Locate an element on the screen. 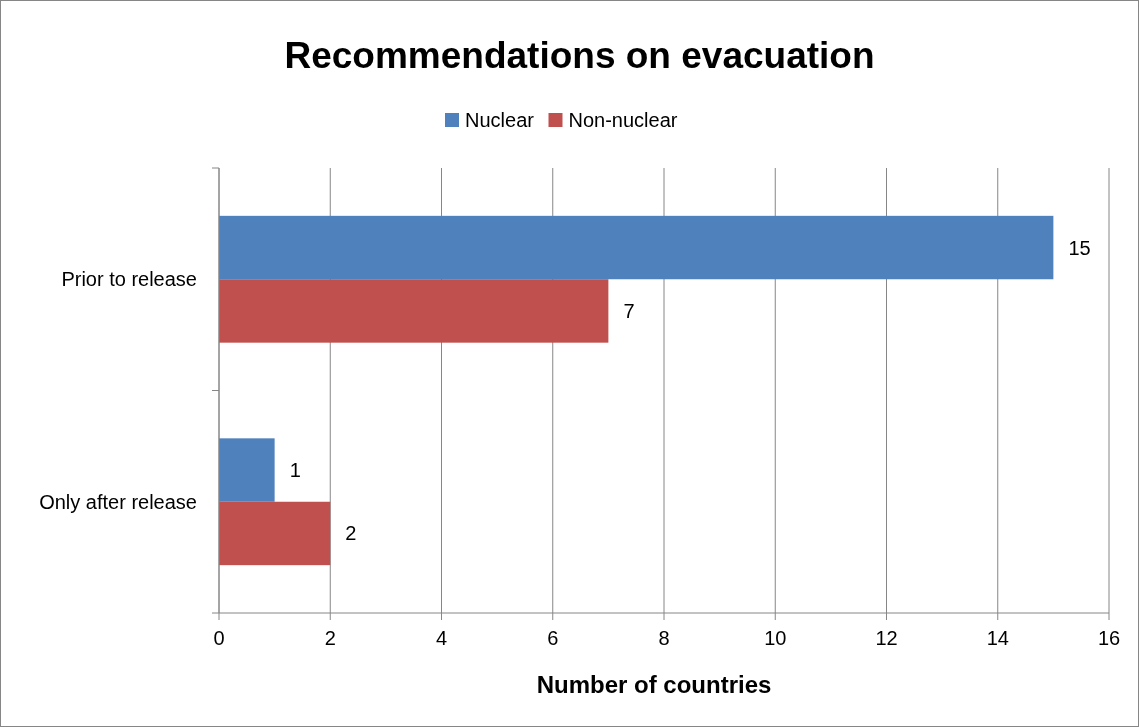  x-tick-label: 12 is located at coordinates (886, 638).